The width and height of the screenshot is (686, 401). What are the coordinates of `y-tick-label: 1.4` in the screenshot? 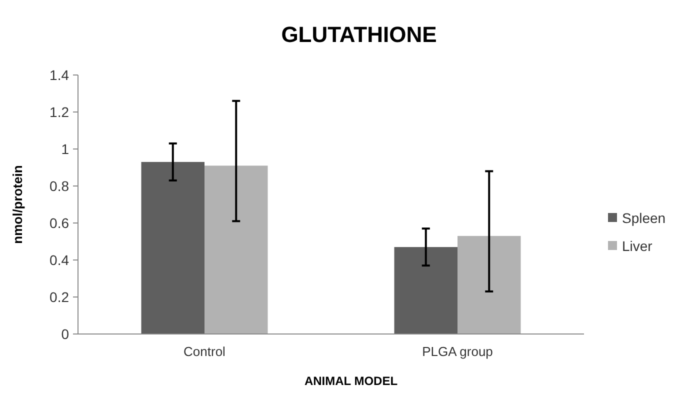 It's located at (60, 74).